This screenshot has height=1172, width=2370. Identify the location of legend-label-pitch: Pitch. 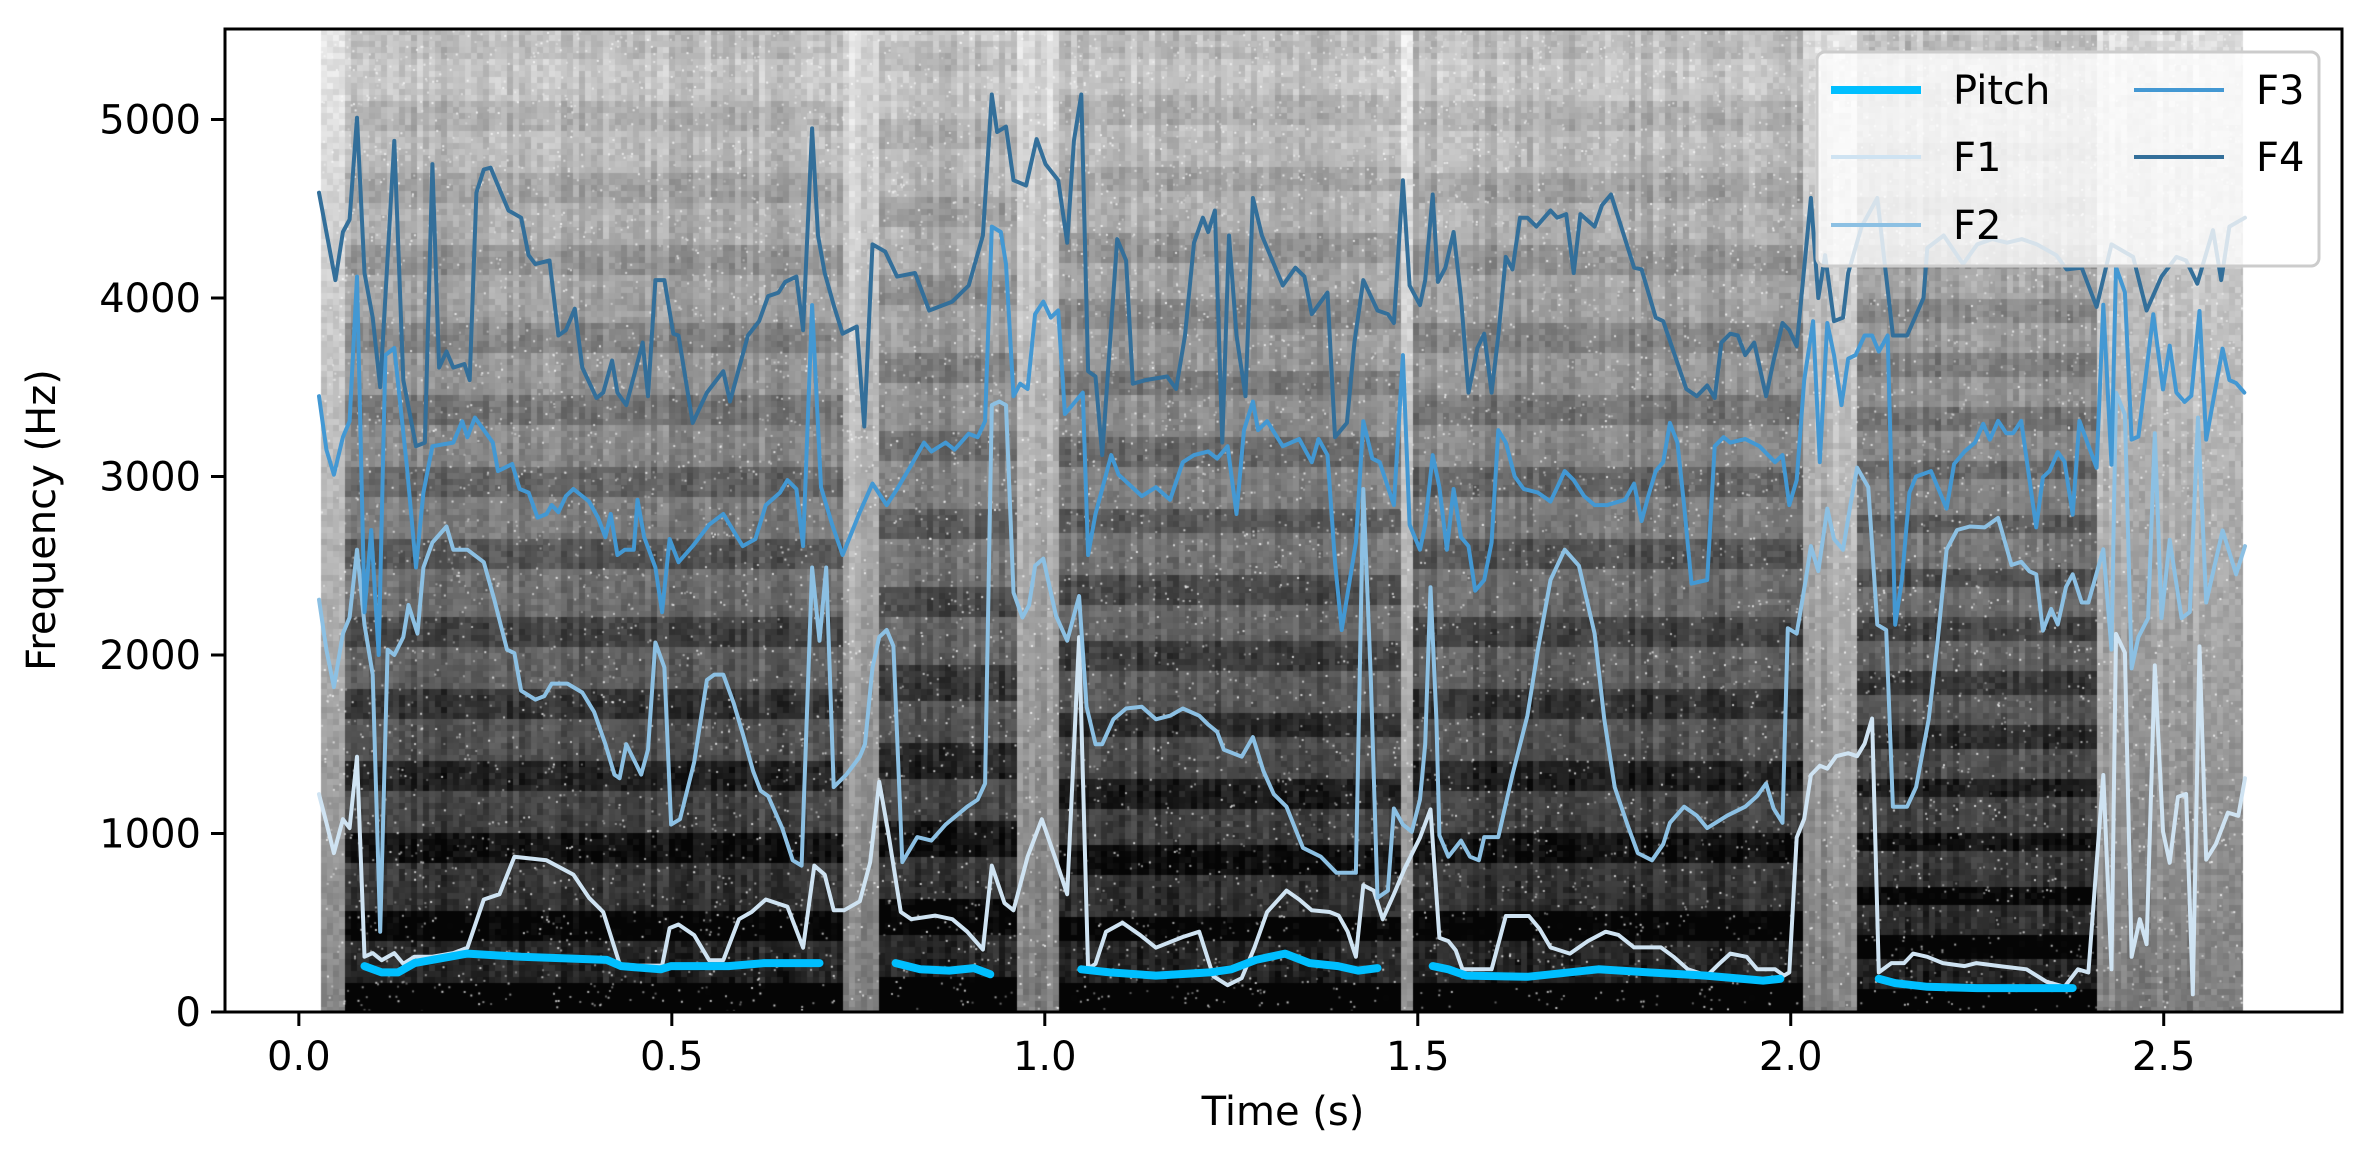
(2001, 91).